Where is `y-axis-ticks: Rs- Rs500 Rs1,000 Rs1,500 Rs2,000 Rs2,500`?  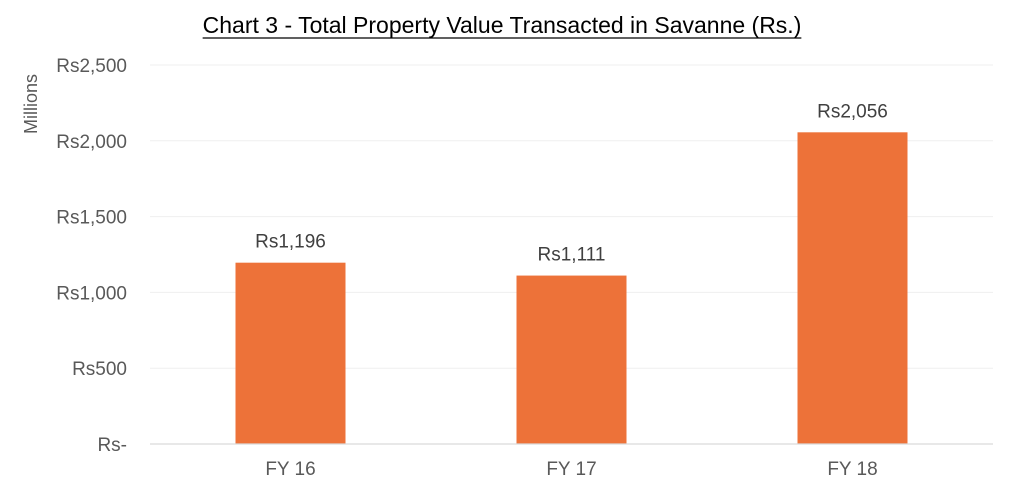 y-axis-ticks: Rs- Rs500 Rs1,000 Rs1,500 Rs2,000 Rs2,500 is located at coordinates (91, 256).